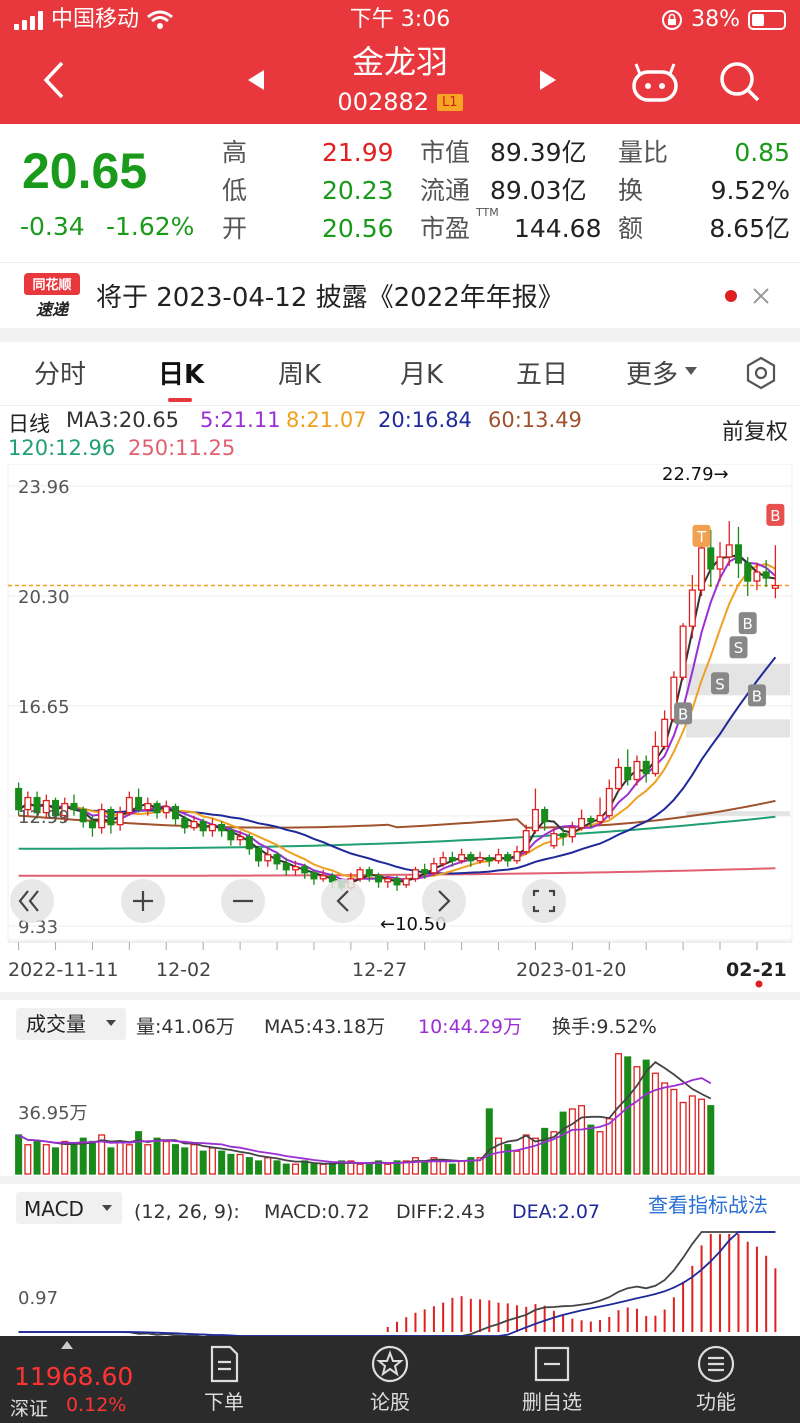  Describe the element at coordinates (759, 984) in the screenshot. I see `today-marker` at that location.